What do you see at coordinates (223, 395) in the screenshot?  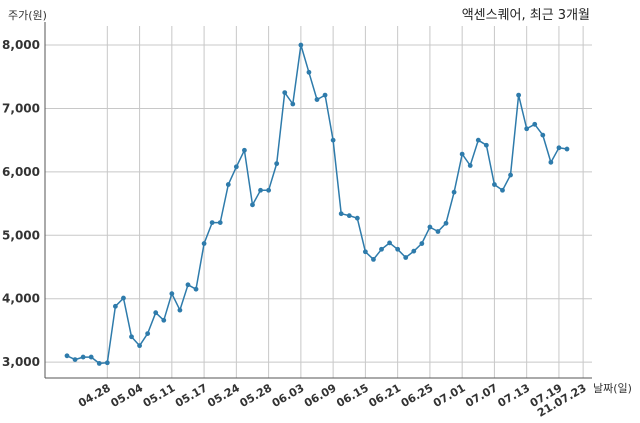 I see `x-tick-label: 05.24` at bounding box center [223, 395].